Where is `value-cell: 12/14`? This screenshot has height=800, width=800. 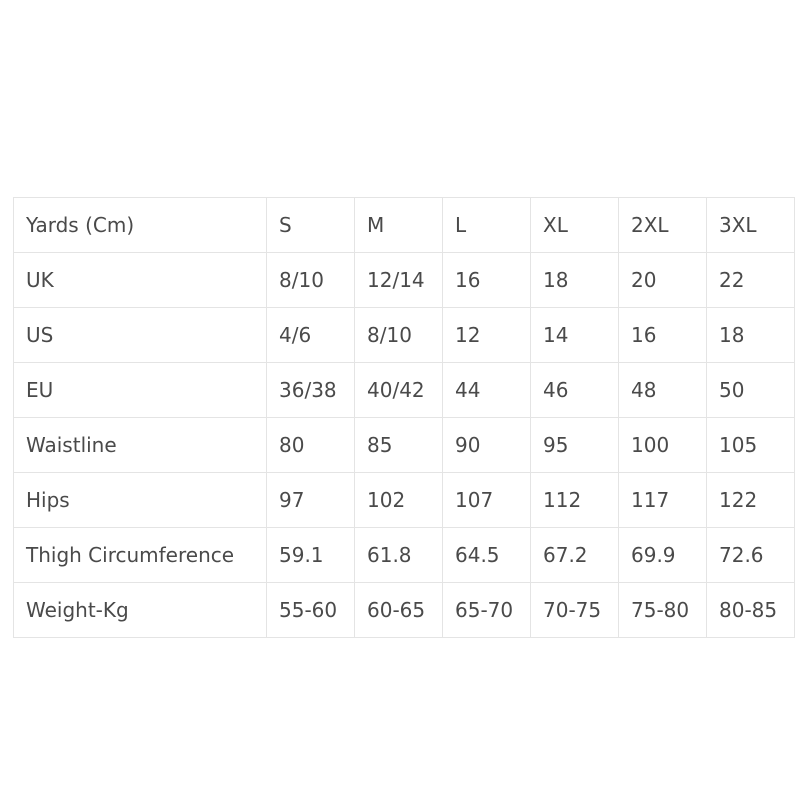 value-cell: 12/14 is located at coordinates (398, 280).